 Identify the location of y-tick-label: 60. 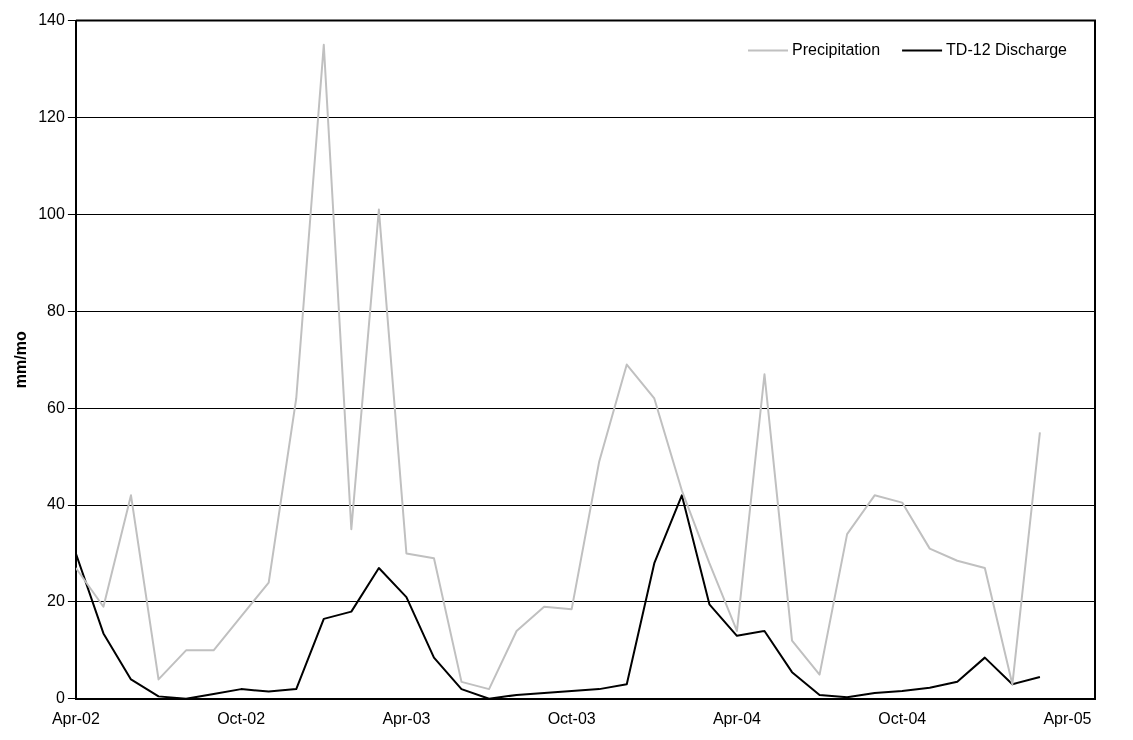
(56, 407).